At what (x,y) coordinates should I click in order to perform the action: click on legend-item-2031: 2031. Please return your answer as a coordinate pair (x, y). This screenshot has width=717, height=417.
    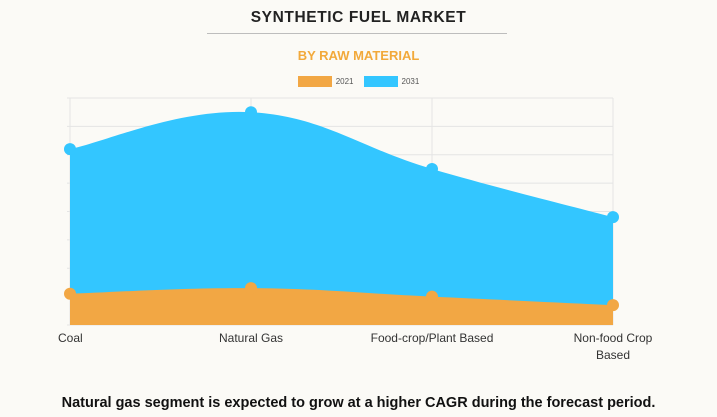
    Looking at the image, I should click on (391, 81).